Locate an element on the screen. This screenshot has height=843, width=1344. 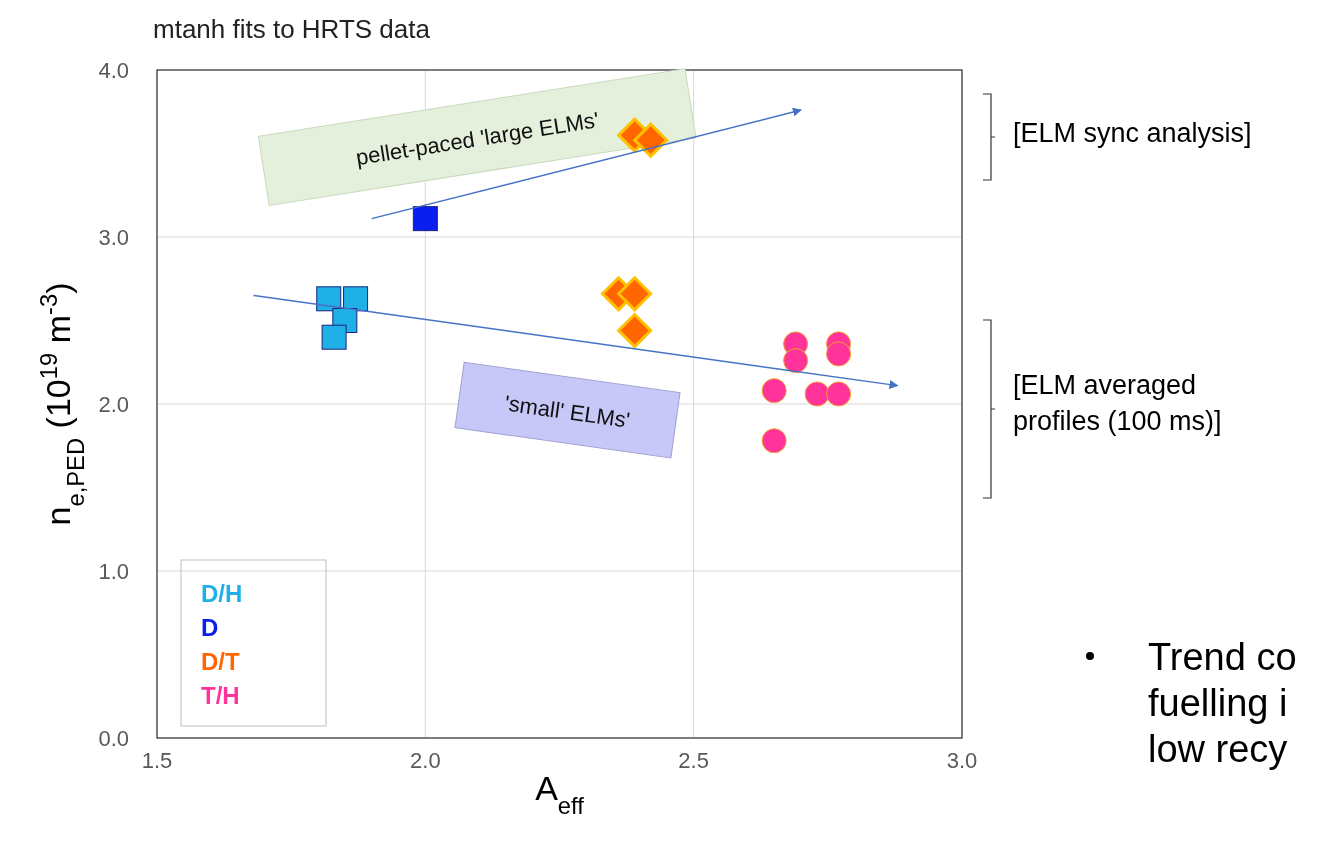
text: Trend co fuelling i low recy is located at coordinates (1222, 703).